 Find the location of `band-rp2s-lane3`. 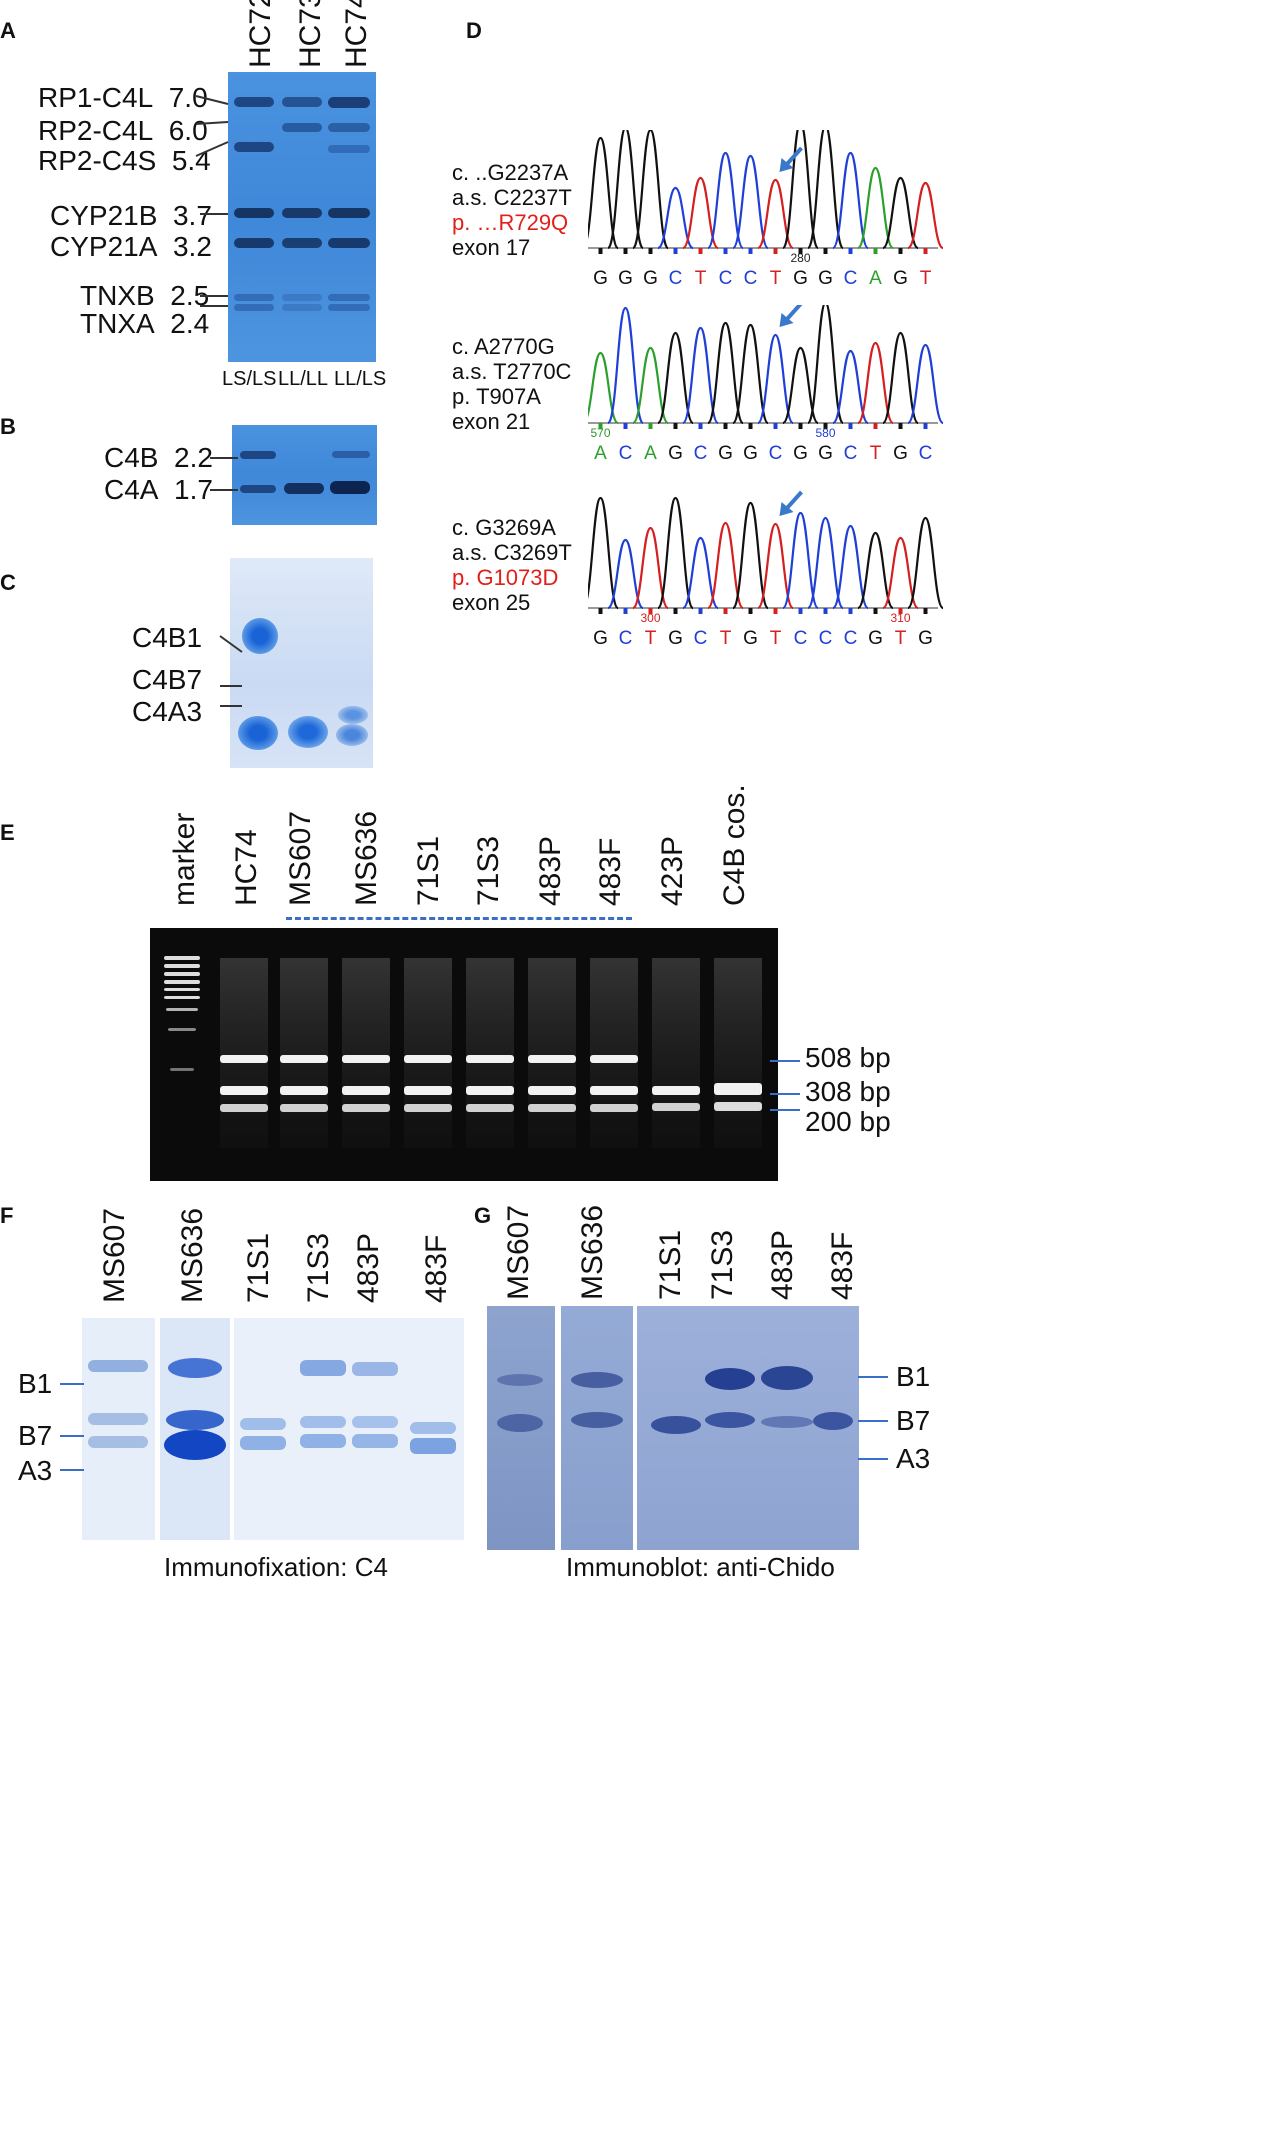

band-rp2s-lane3 is located at coordinates (349, 149).